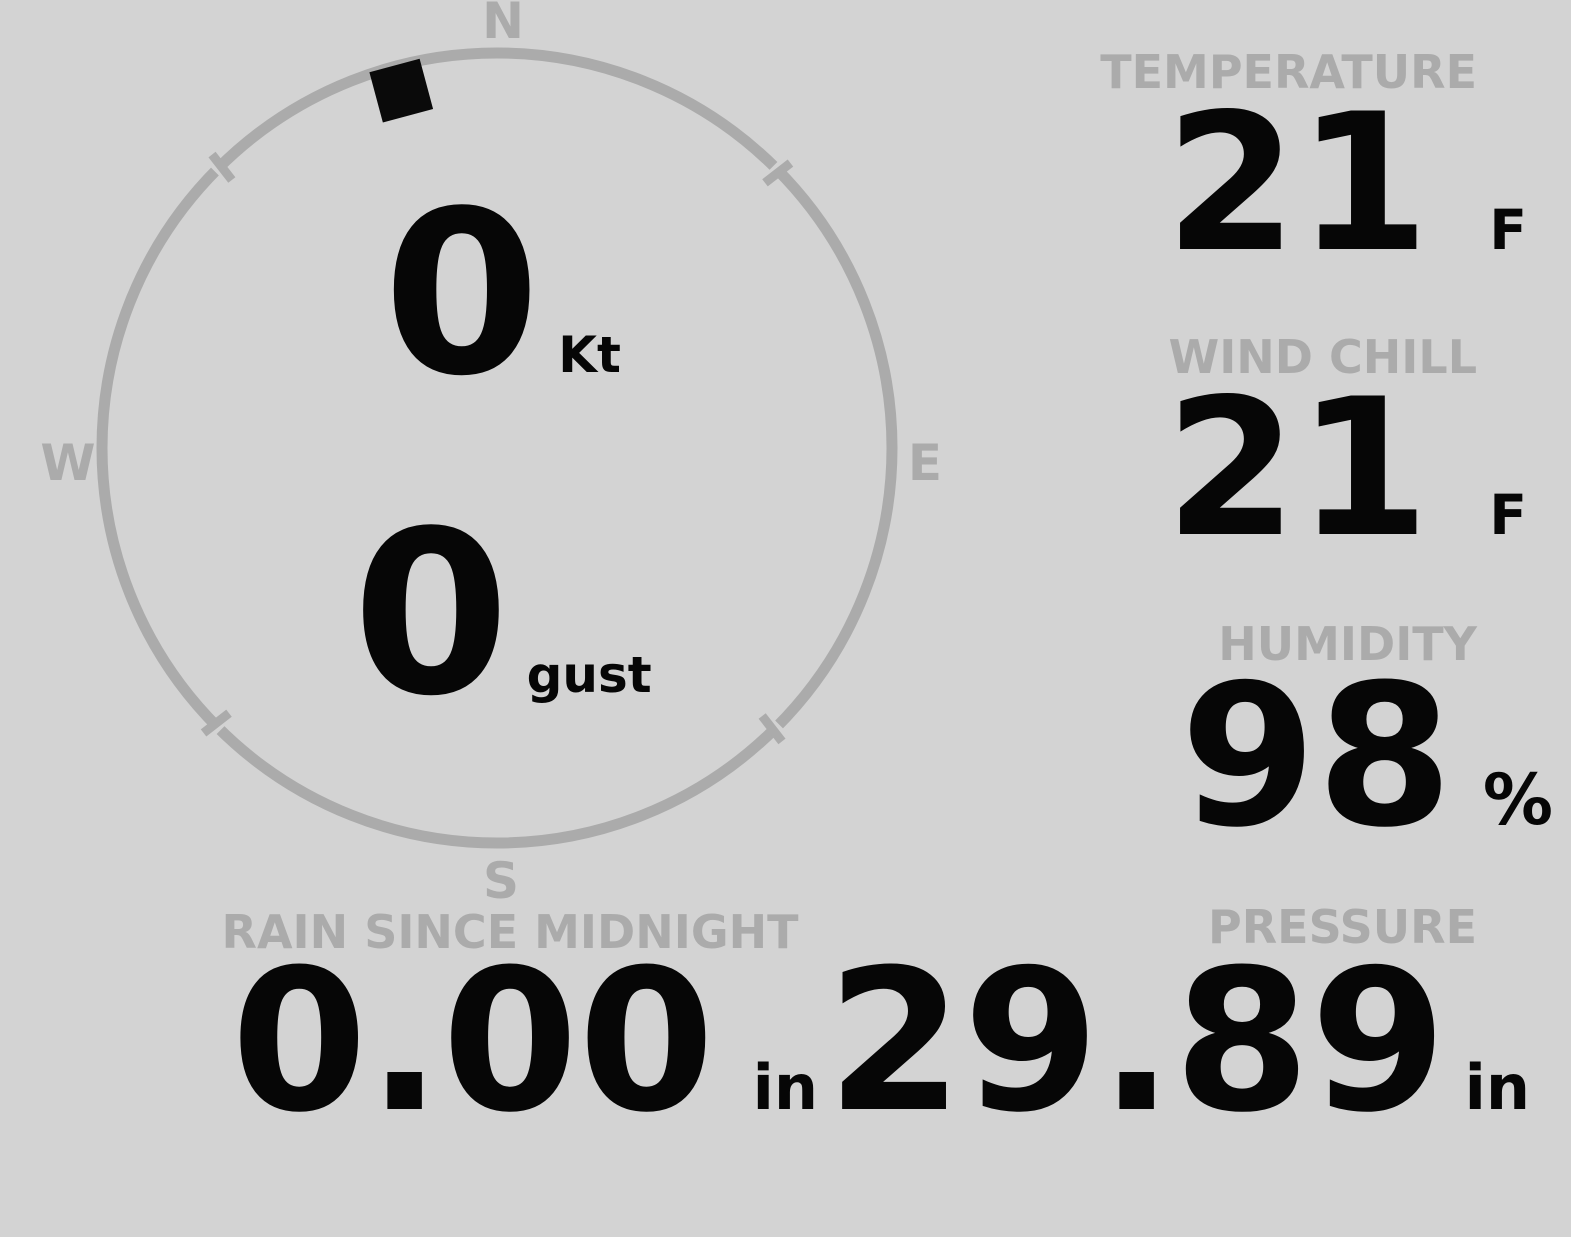 The width and height of the screenshot is (1571, 1237). I want to click on temperature-label: TEMPERATURE, so click(1288, 72).